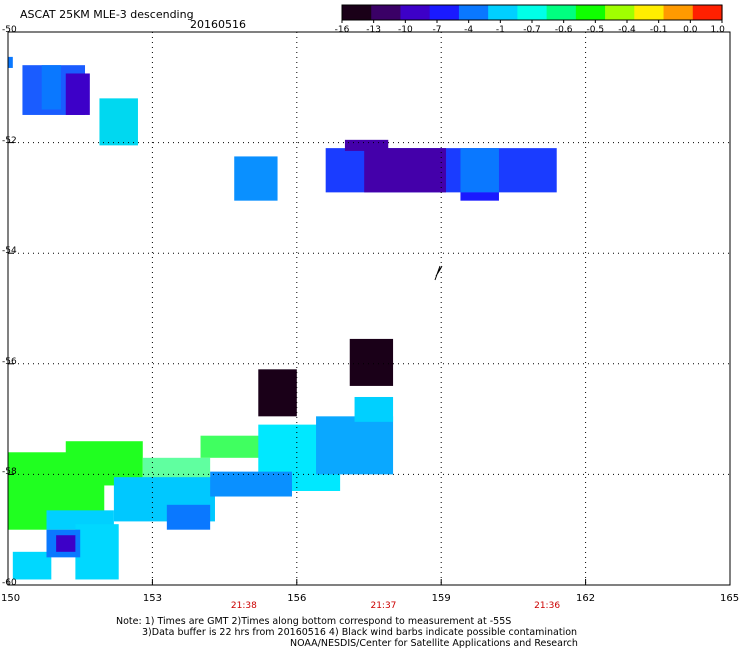 The image size is (740, 650). Describe the element at coordinates (9, 583) in the screenshot. I see `lat-tick-label: -60` at that location.